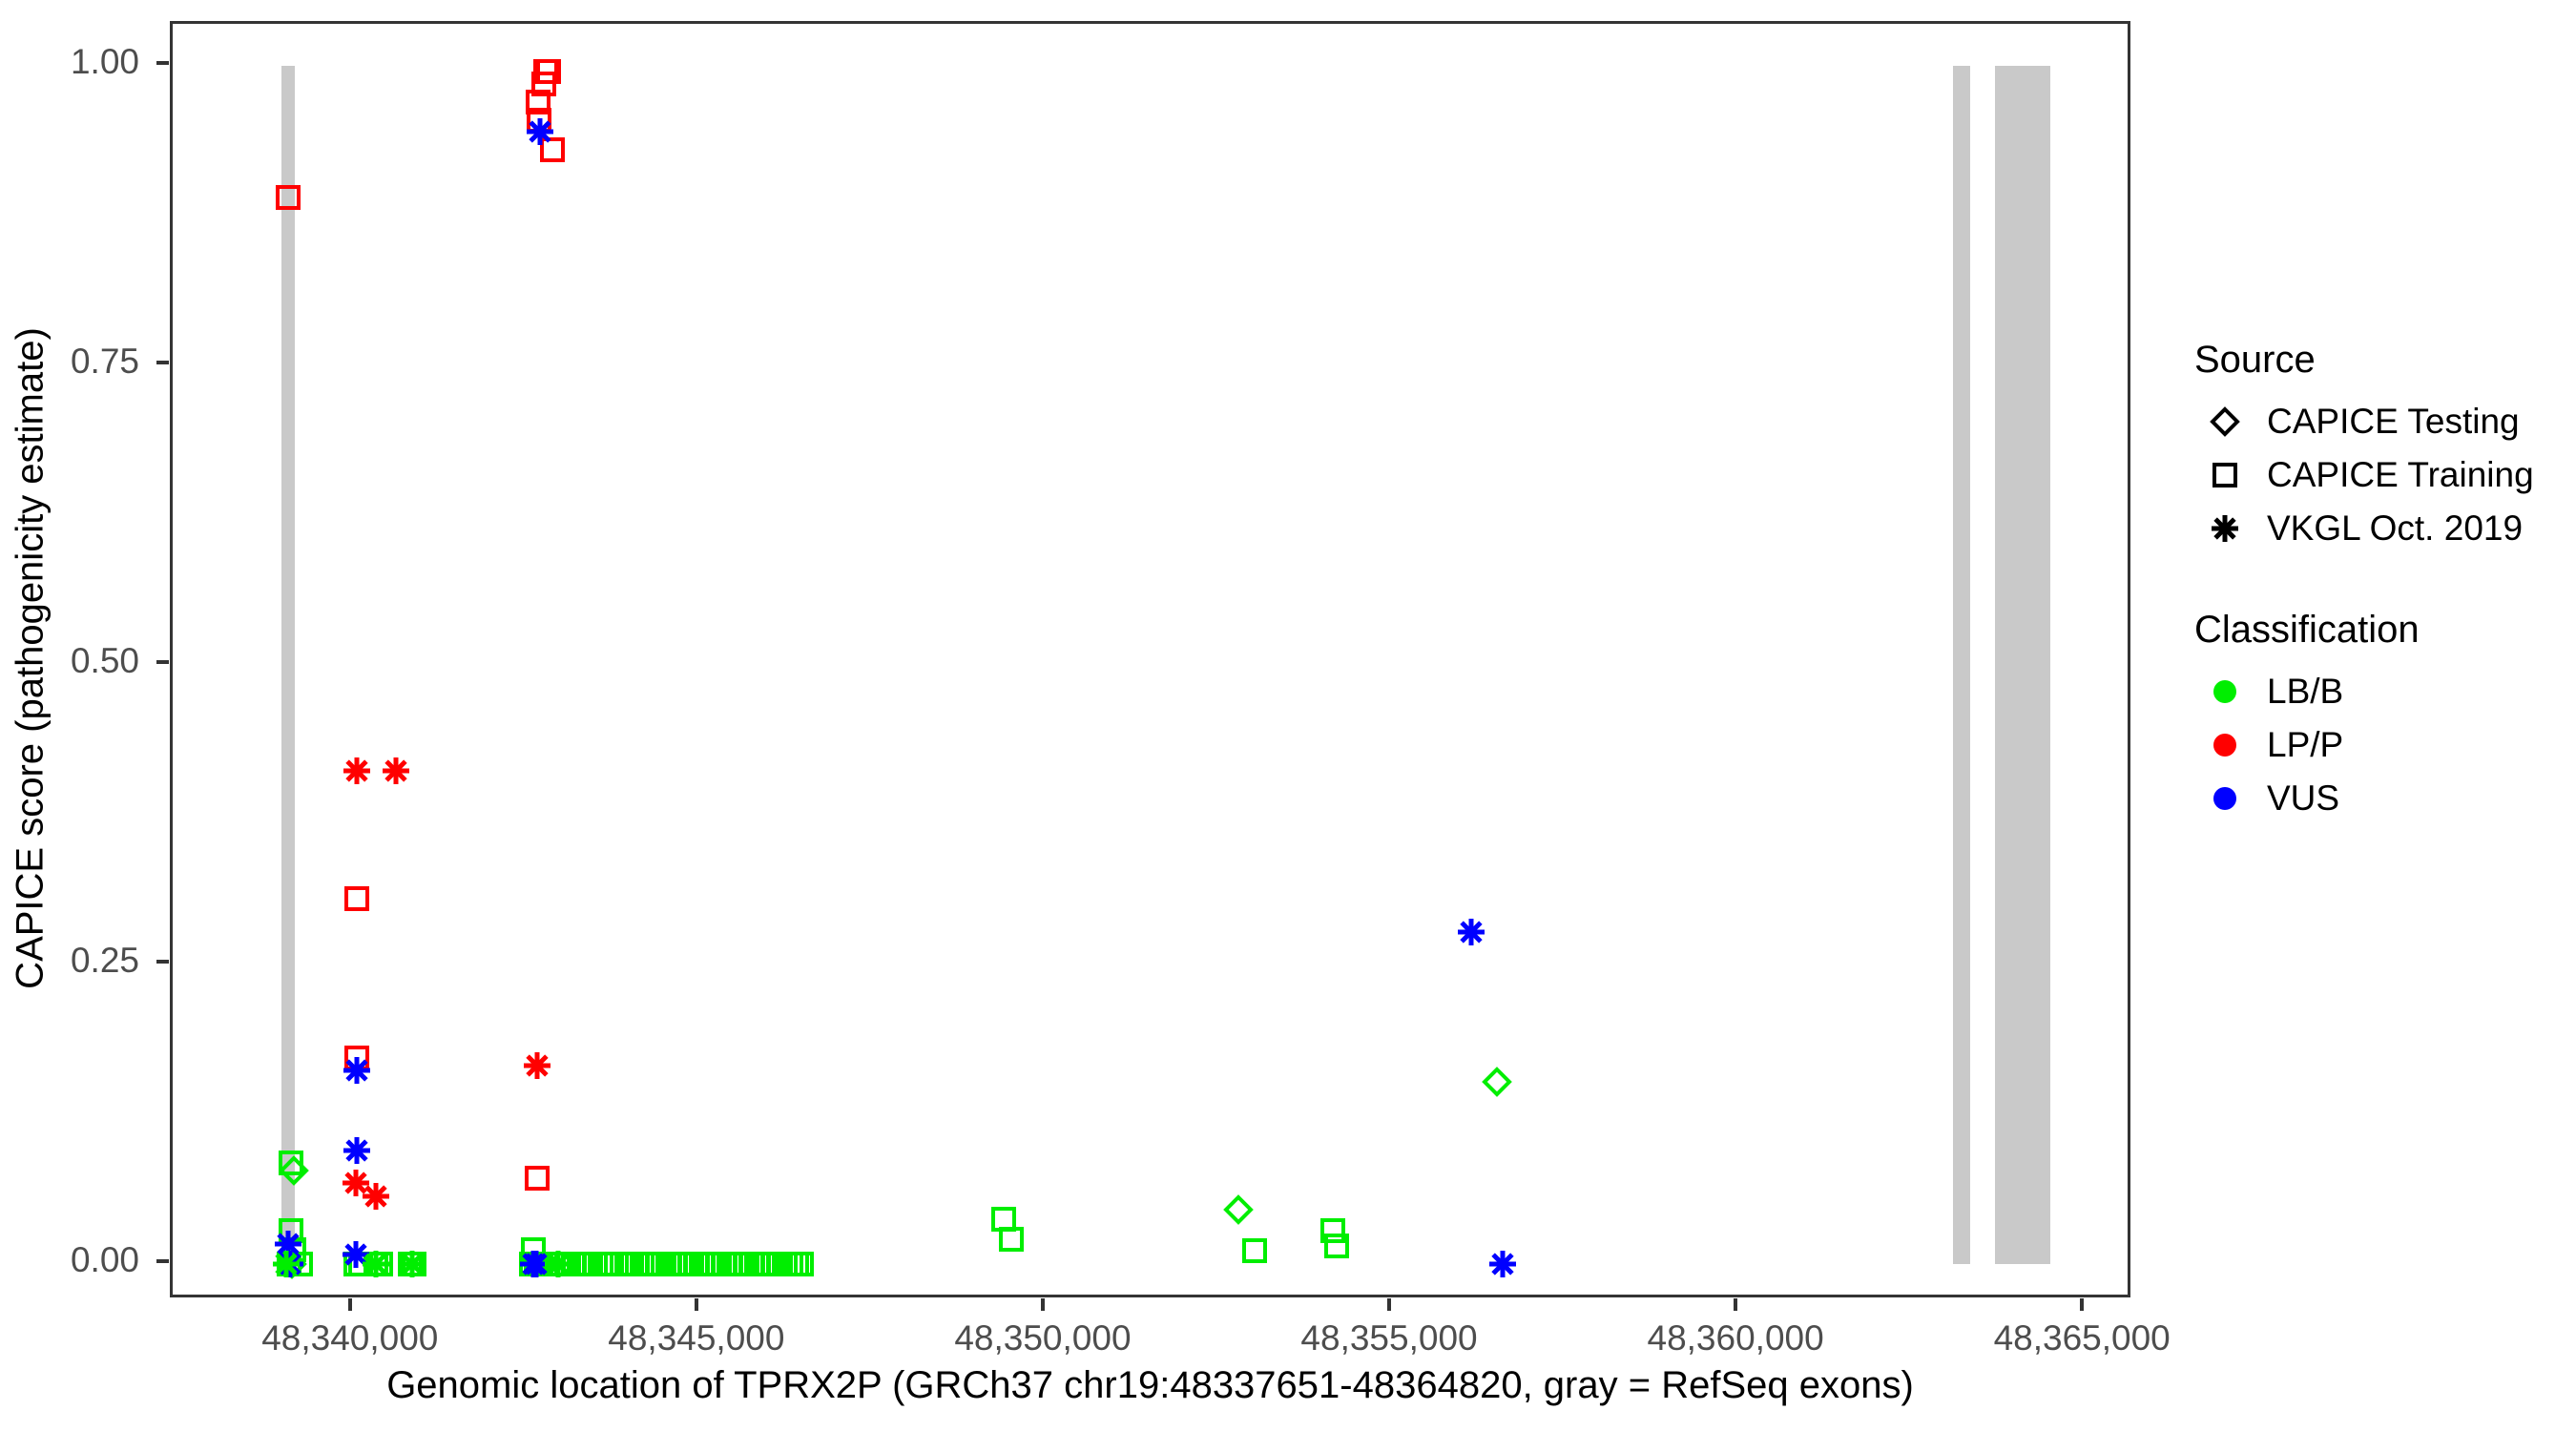 The image size is (2576, 1431). What do you see at coordinates (2224, 528) in the screenshot?
I see `legend-source-item-asterisk-icon` at bounding box center [2224, 528].